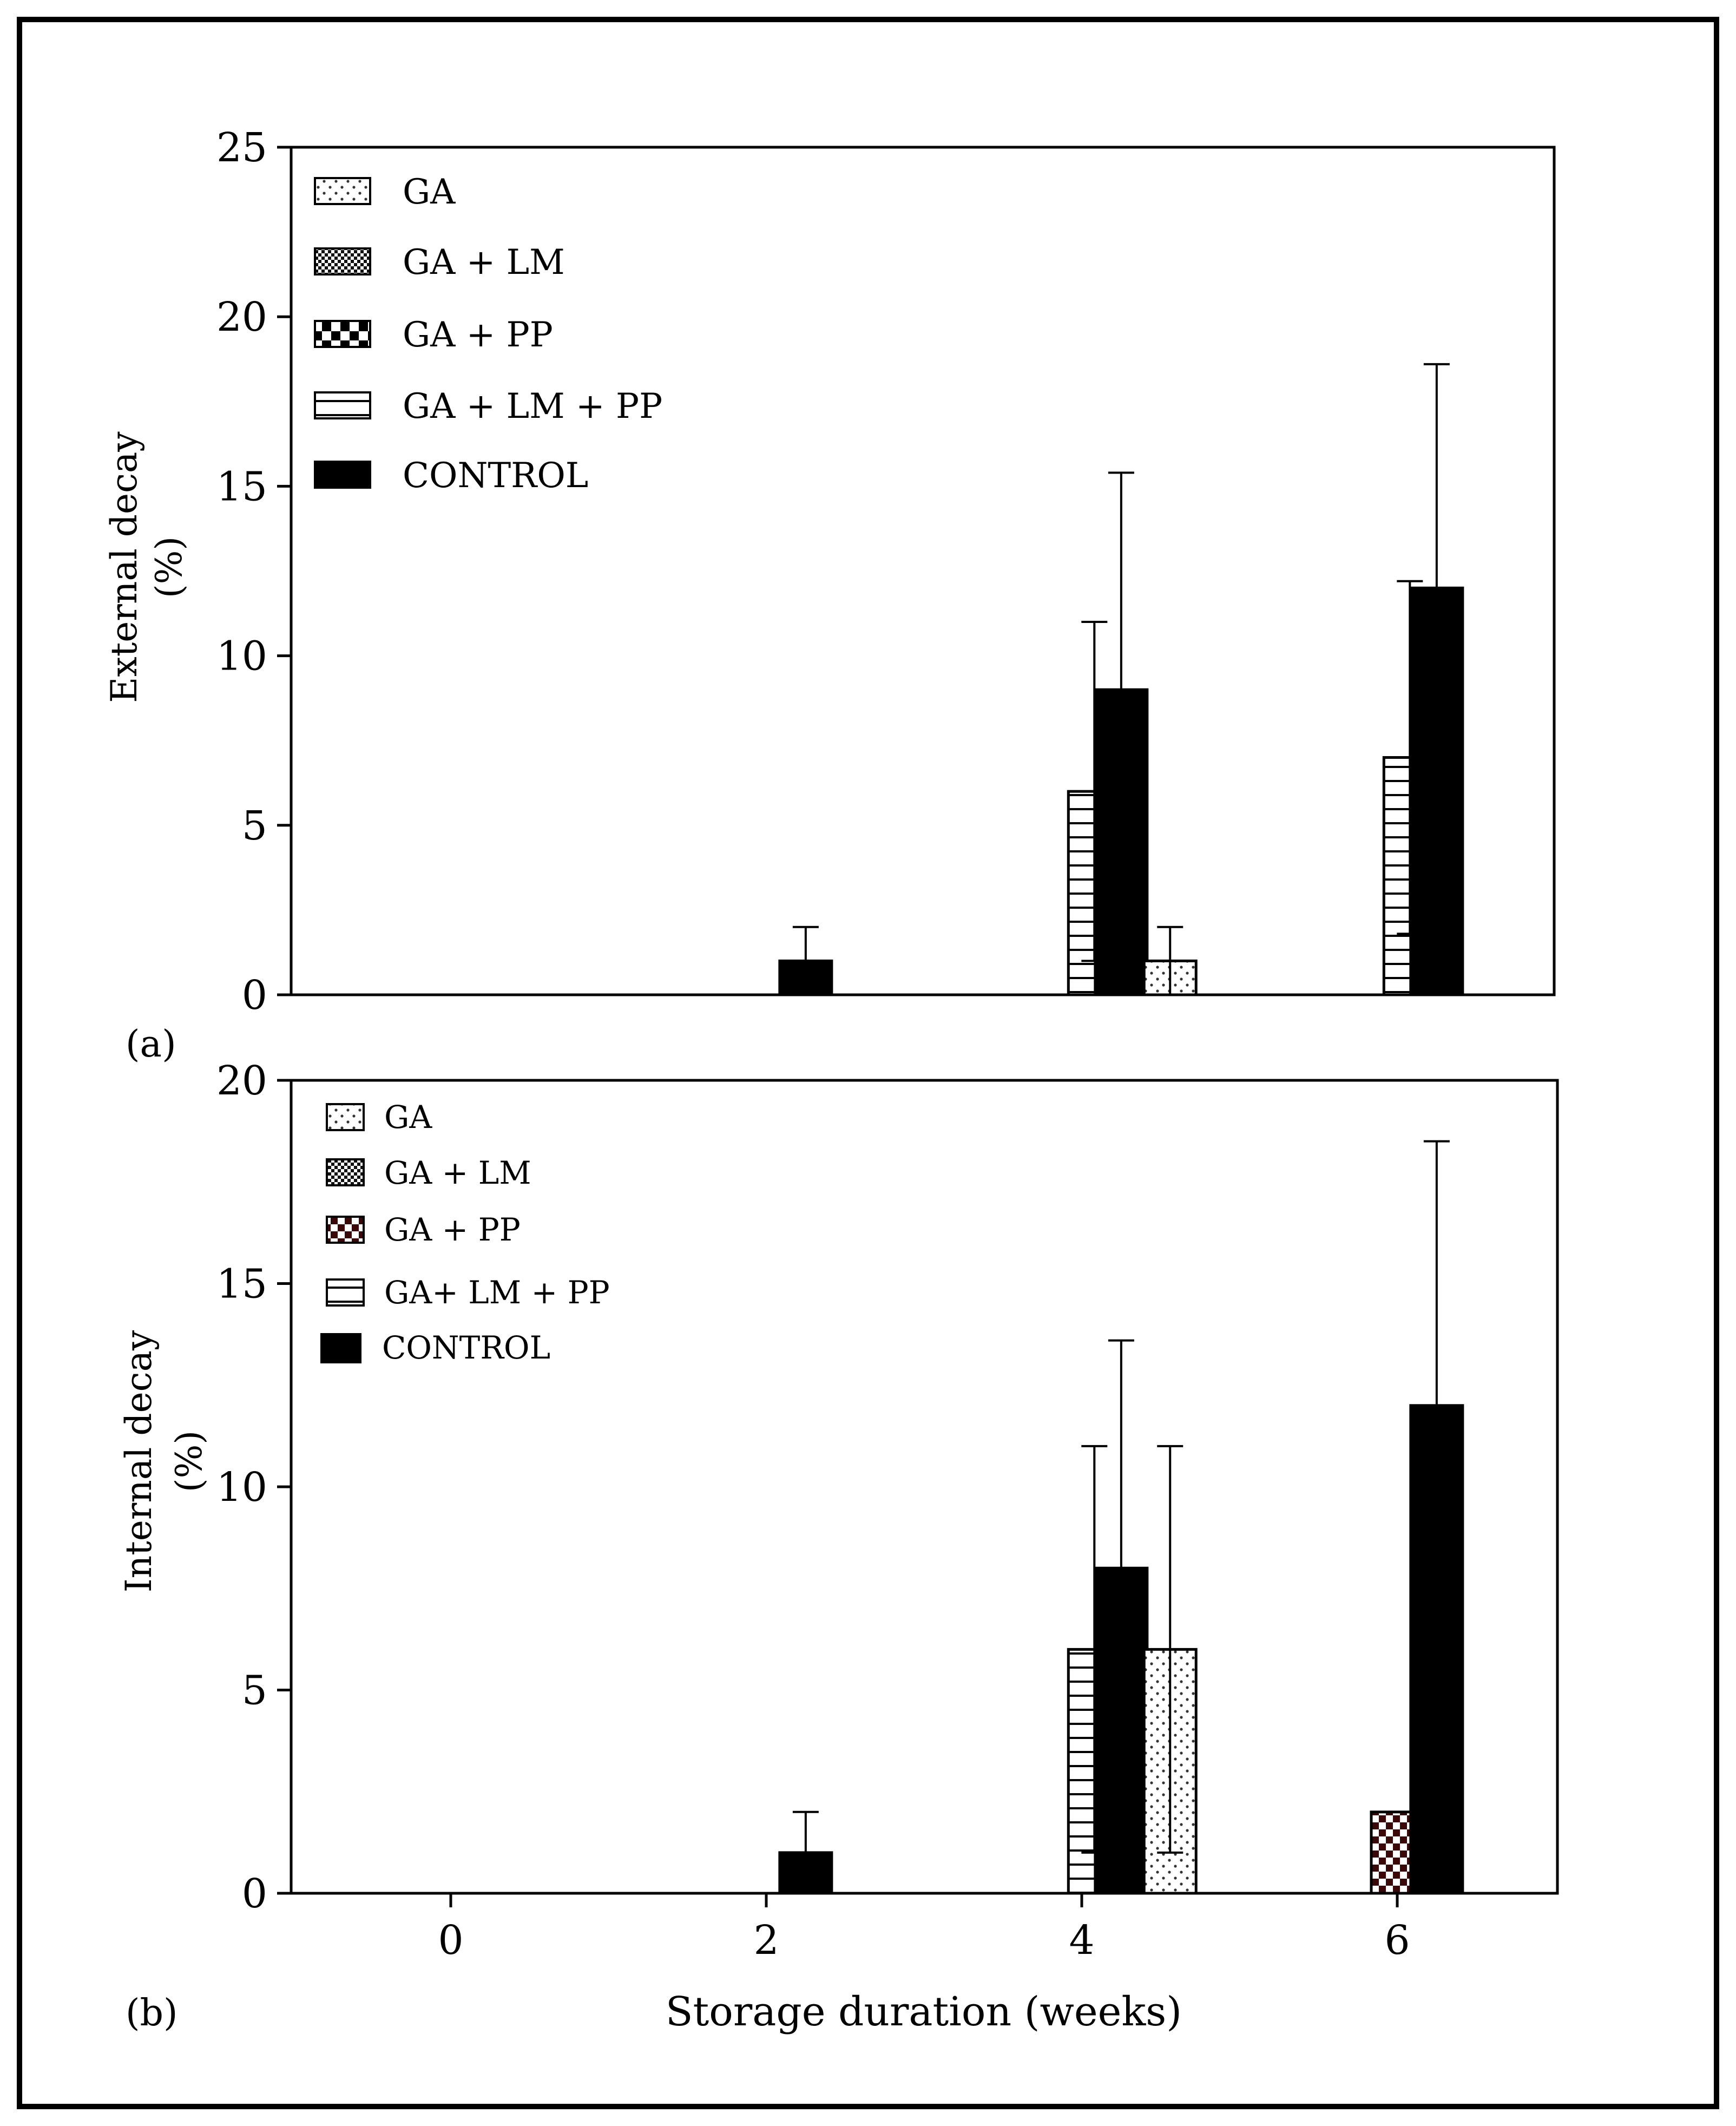  What do you see at coordinates (242, 1081) in the screenshot?
I see `panel-b-y-tick-label-20: 20` at bounding box center [242, 1081].